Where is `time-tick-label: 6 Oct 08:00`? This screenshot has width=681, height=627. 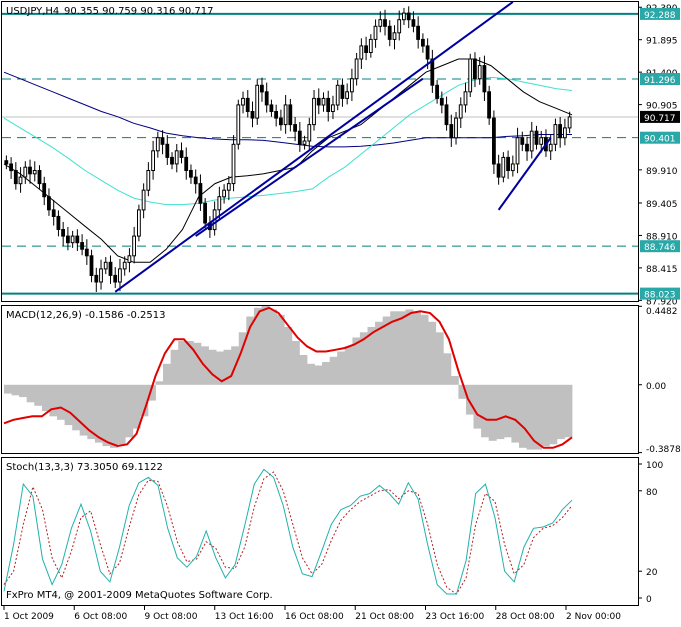 time-tick-label: 6 Oct 08:00 is located at coordinates (100, 617).